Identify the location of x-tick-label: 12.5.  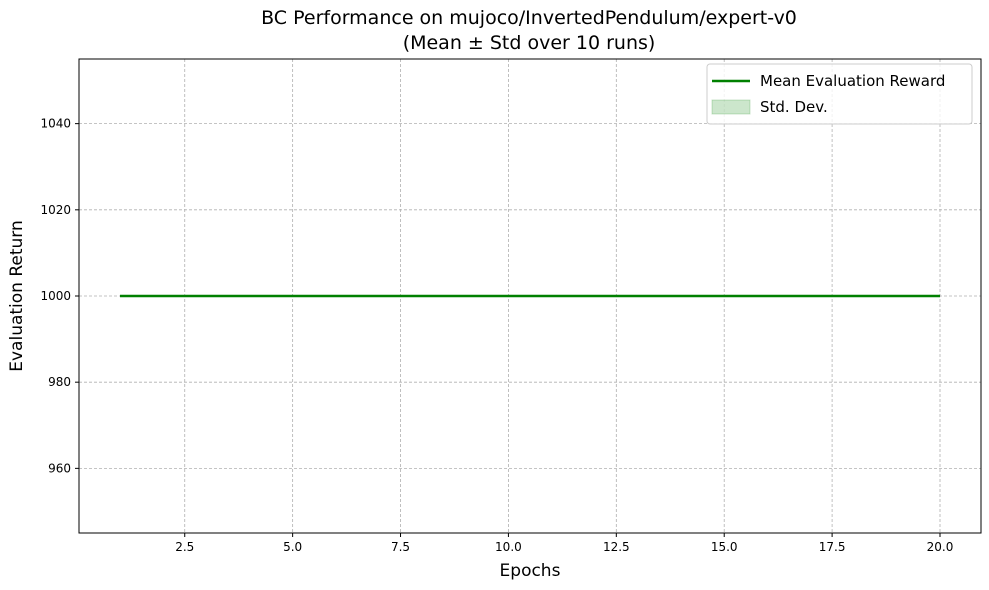
(616, 547).